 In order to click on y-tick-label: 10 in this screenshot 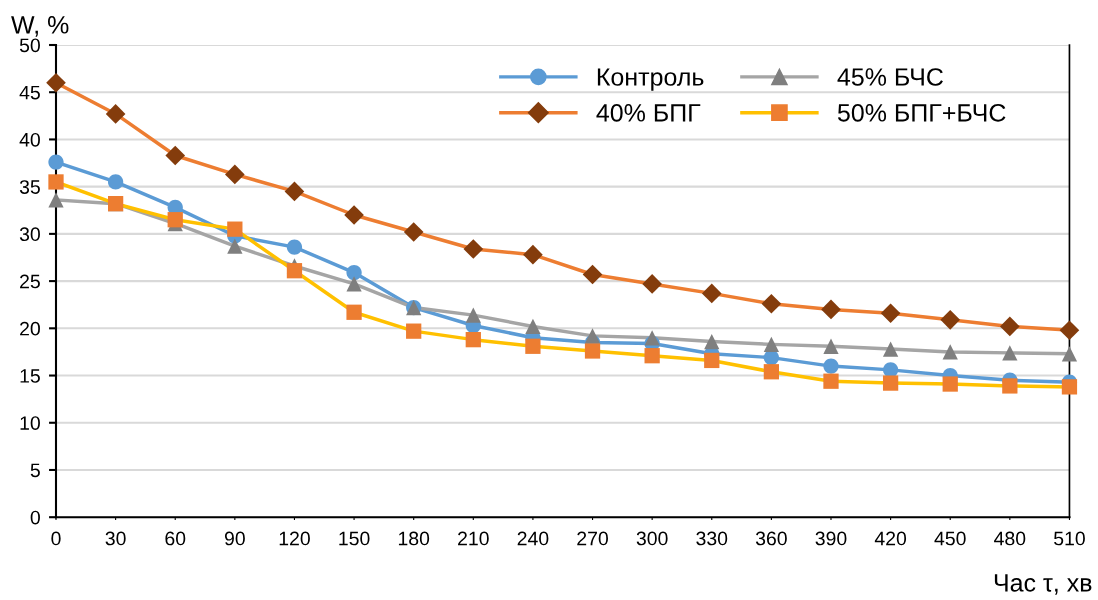, I will do `click(30, 423)`.